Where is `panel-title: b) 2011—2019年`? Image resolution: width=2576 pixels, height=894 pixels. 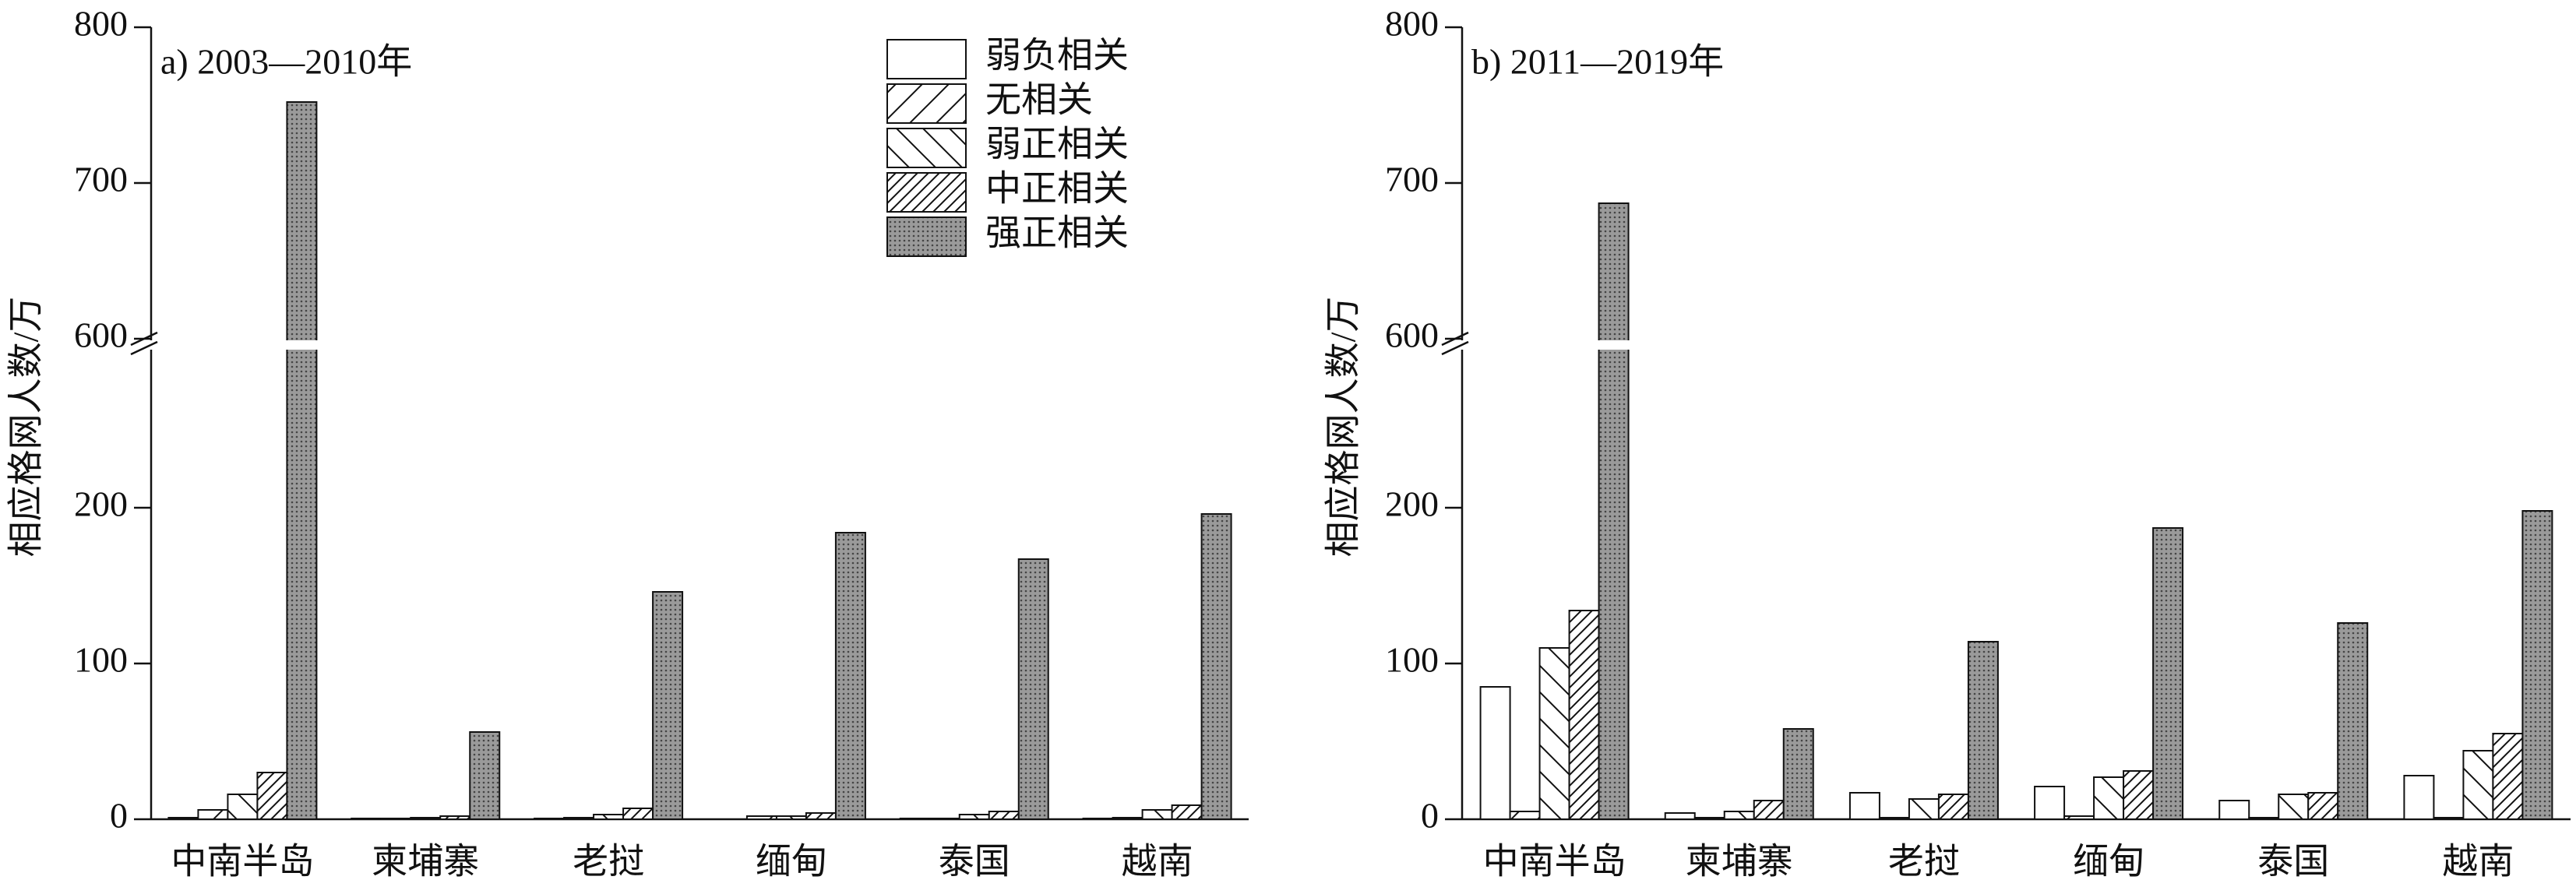
panel-title: b) 2011—2019年 is located at coordinates (1597, 62).